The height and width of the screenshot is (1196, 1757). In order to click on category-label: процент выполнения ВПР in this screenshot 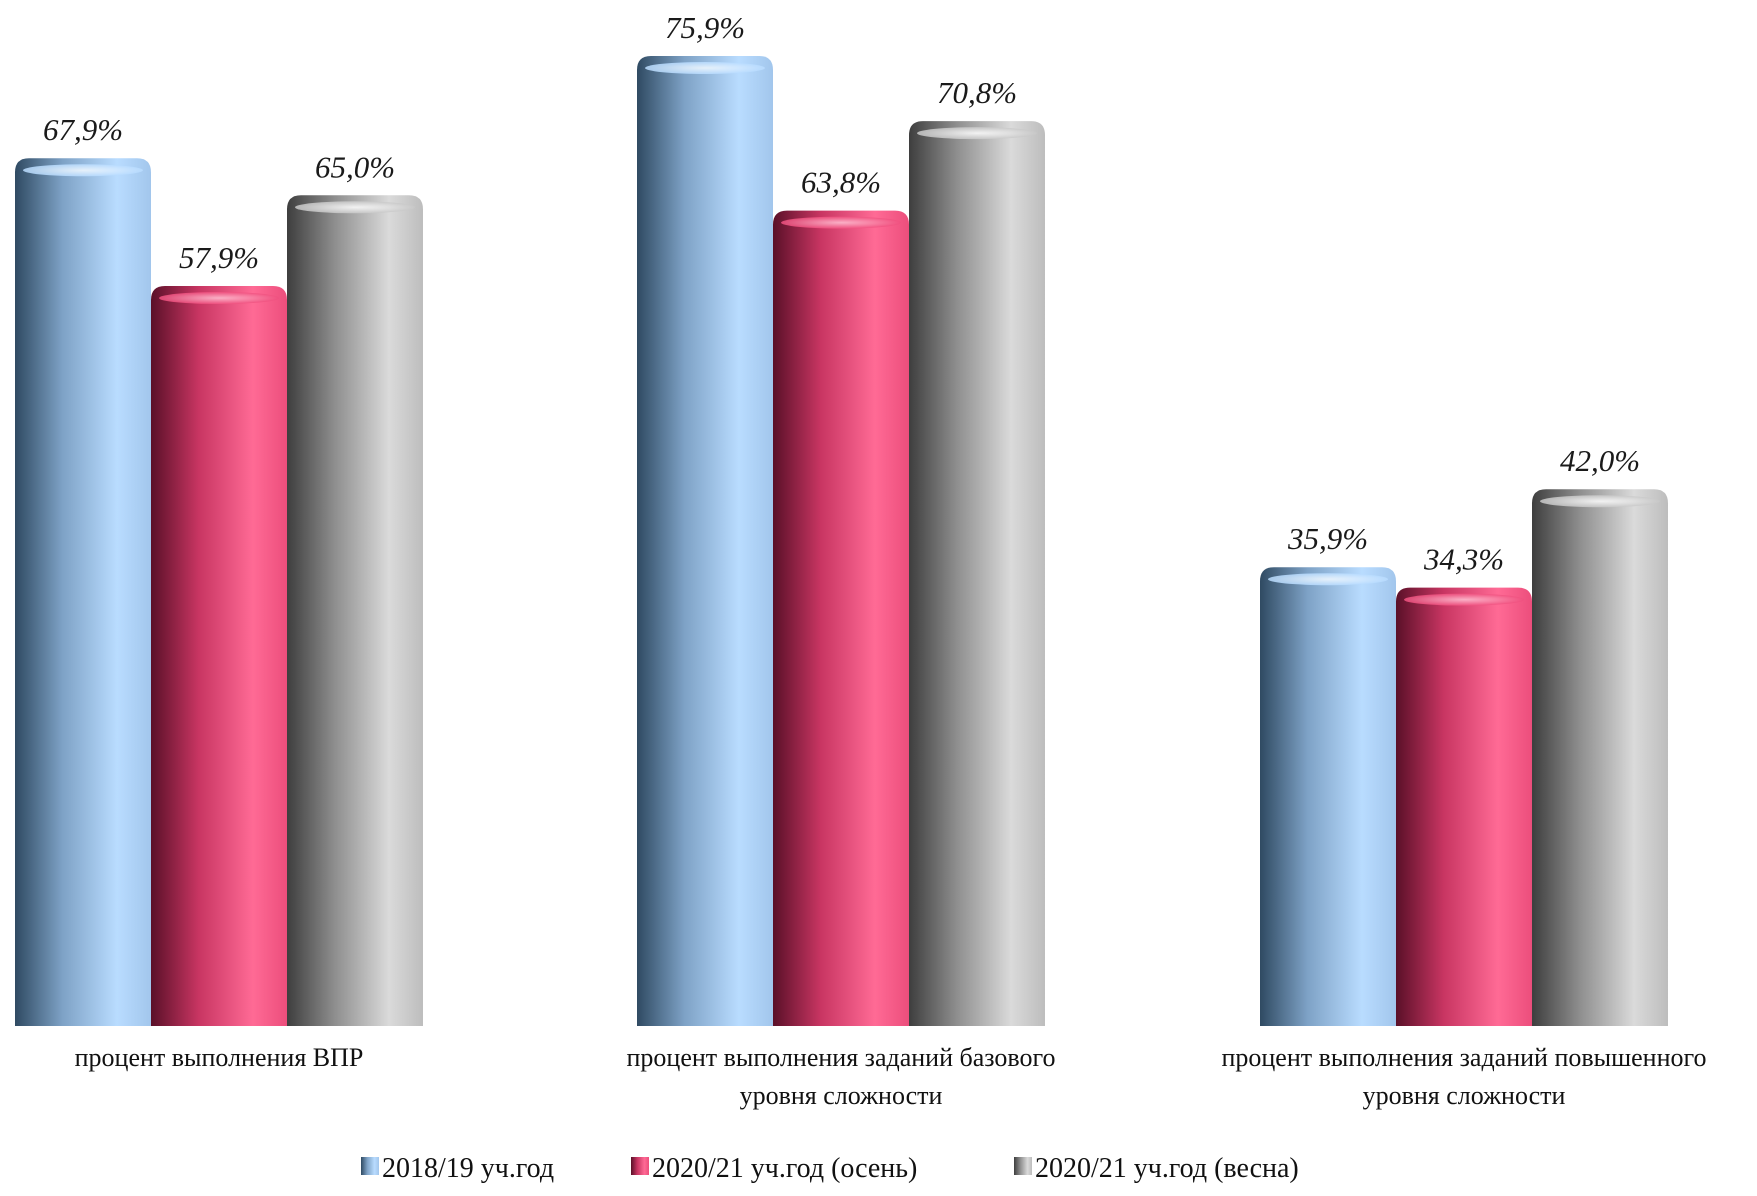, I will do `click(219, 1057)`.